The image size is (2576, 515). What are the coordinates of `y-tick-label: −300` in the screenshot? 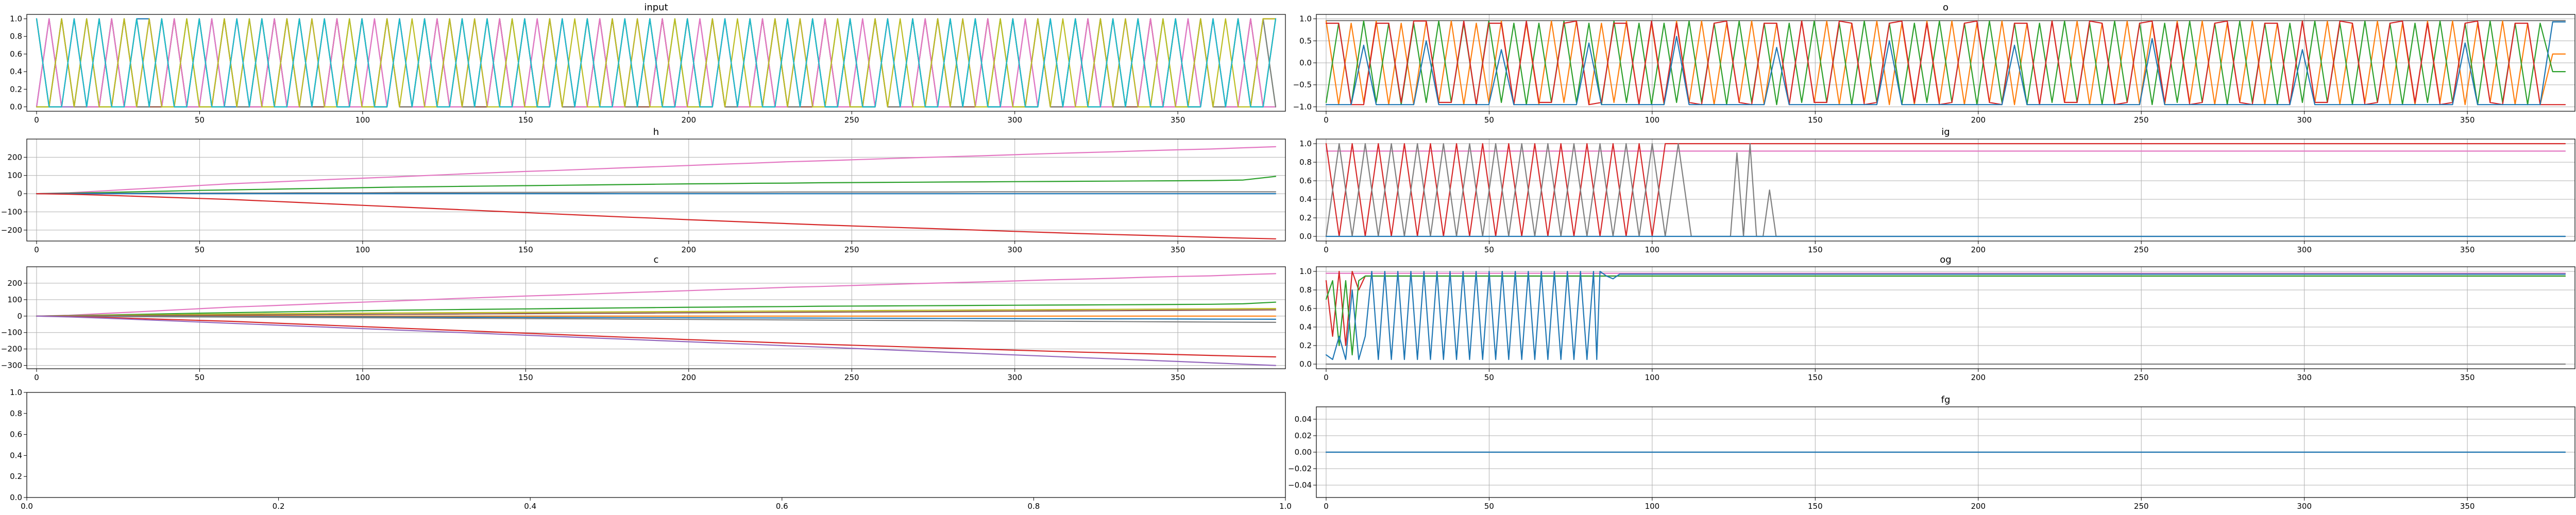 It's located at (11, 365).